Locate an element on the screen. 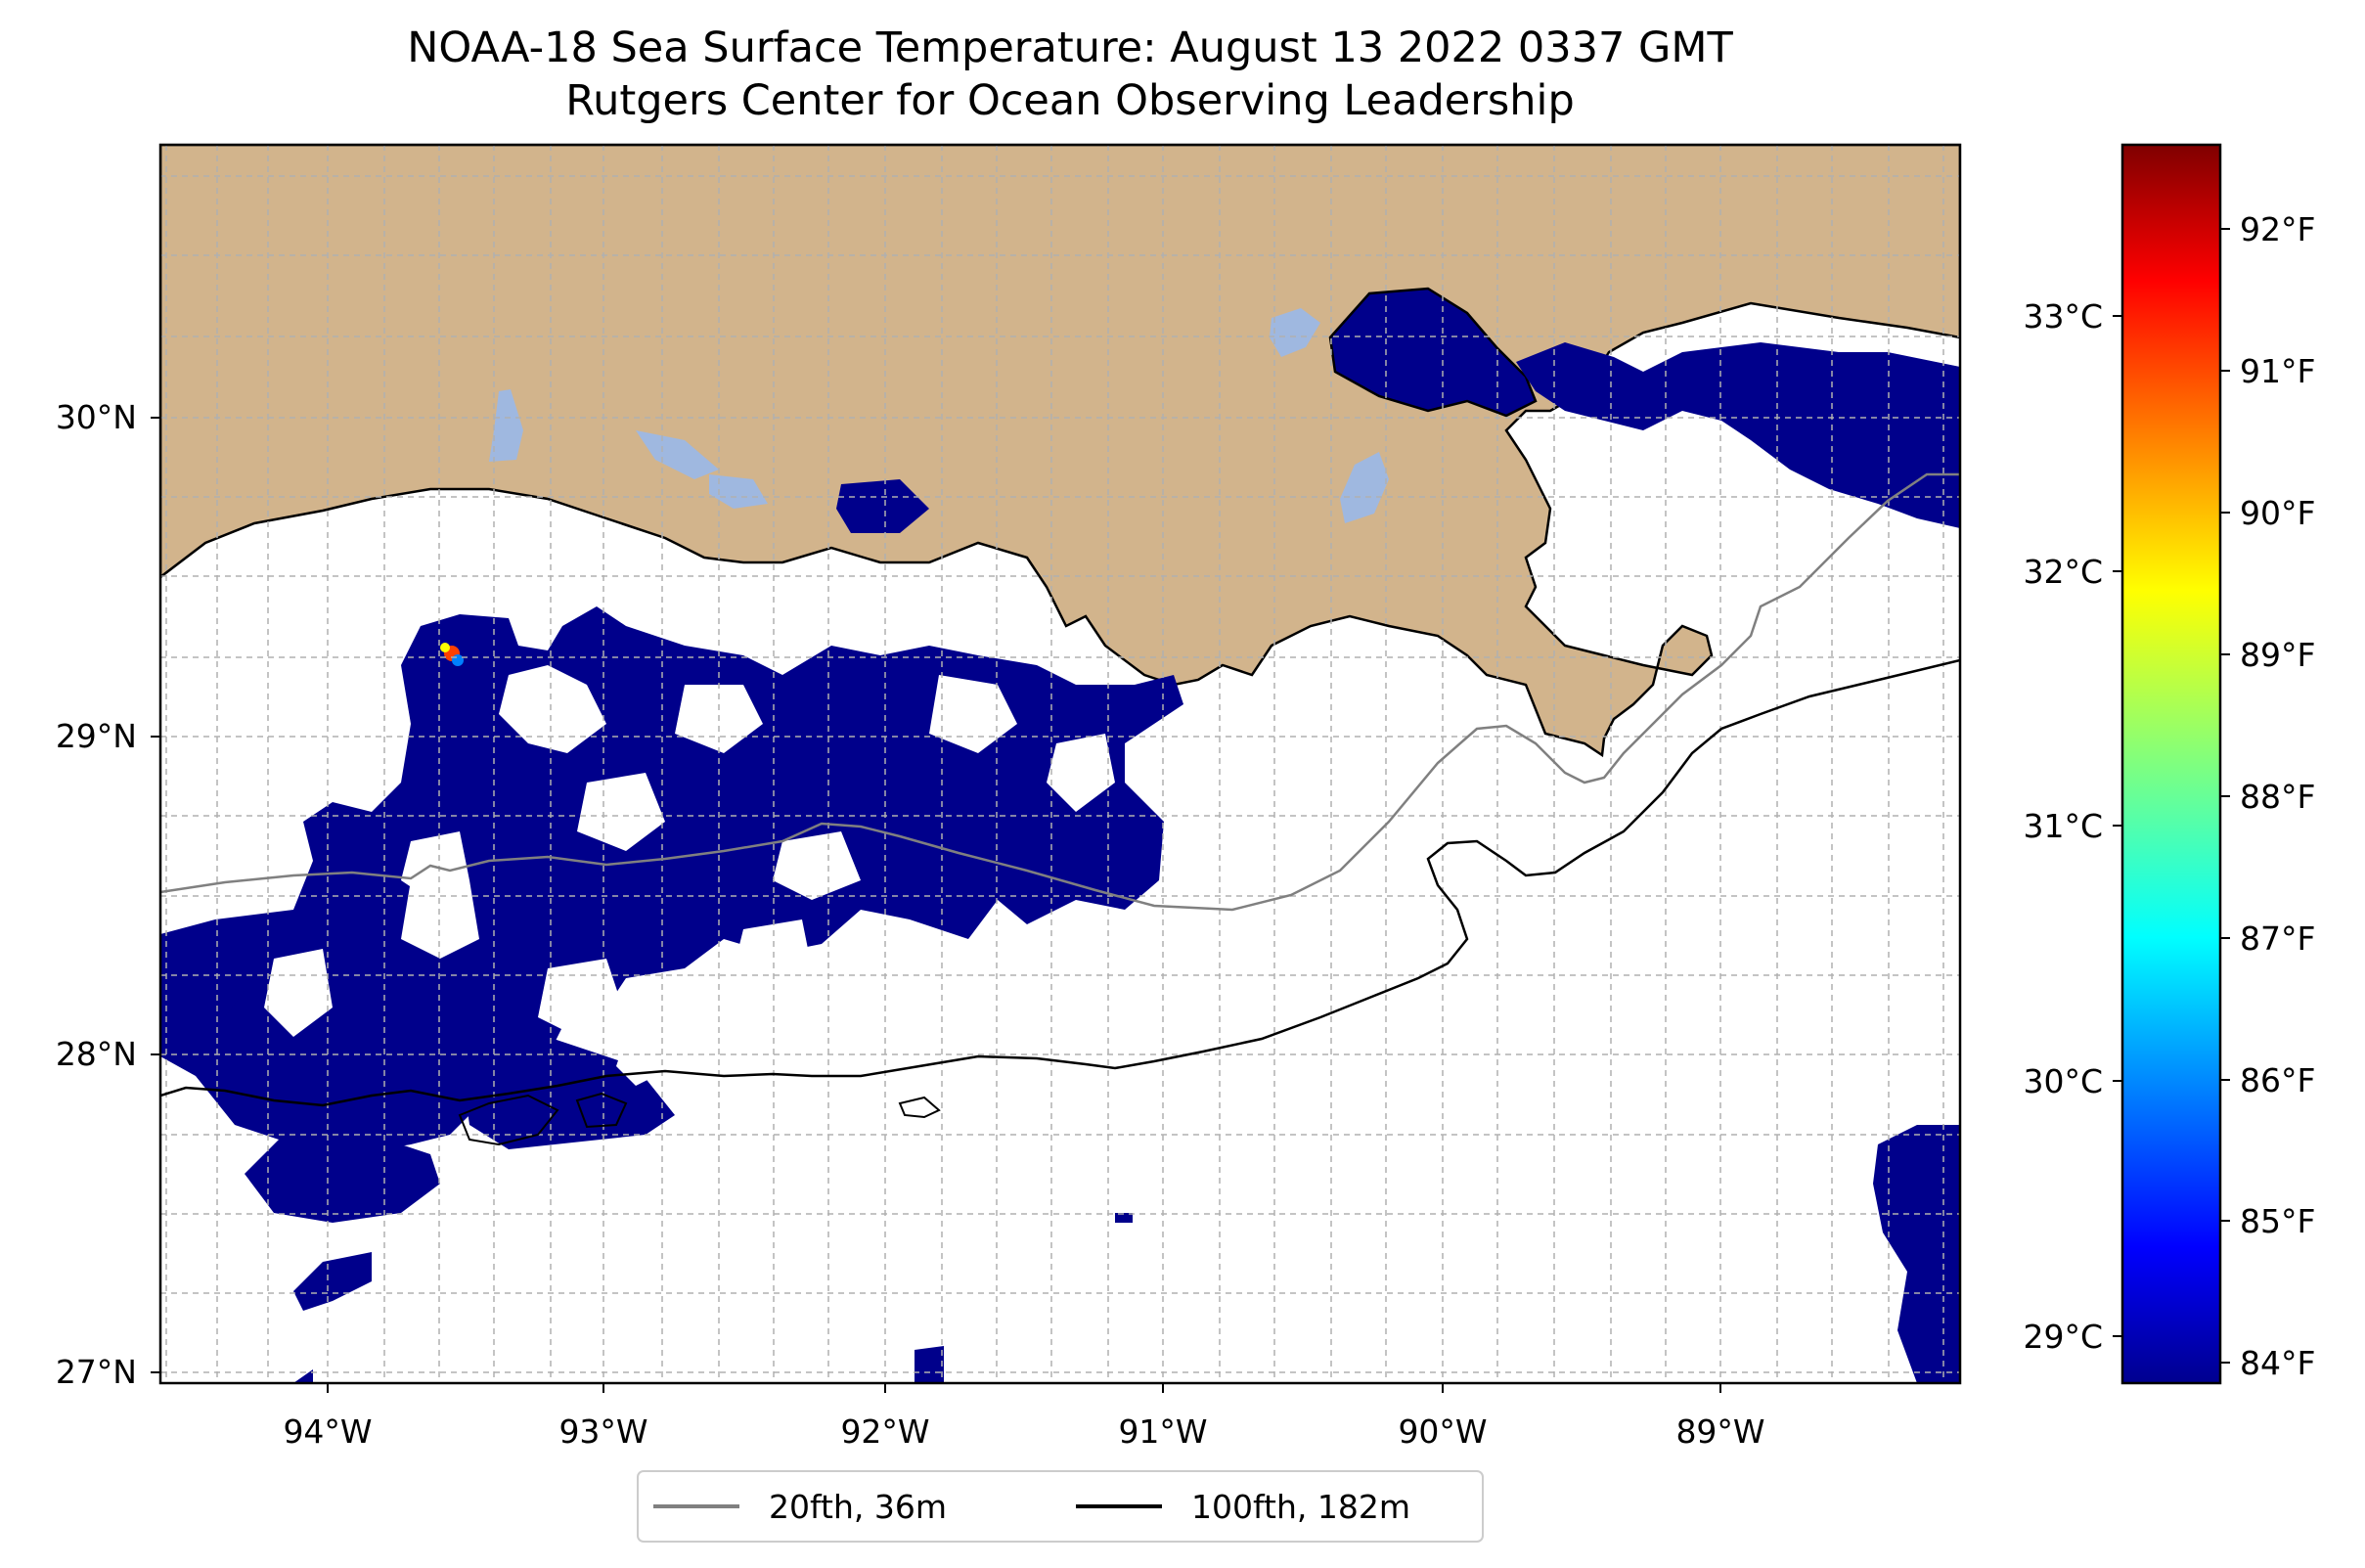 This screenshot has width=2365, height=1568. cloud-gaps is located at coordinates (689, 875).